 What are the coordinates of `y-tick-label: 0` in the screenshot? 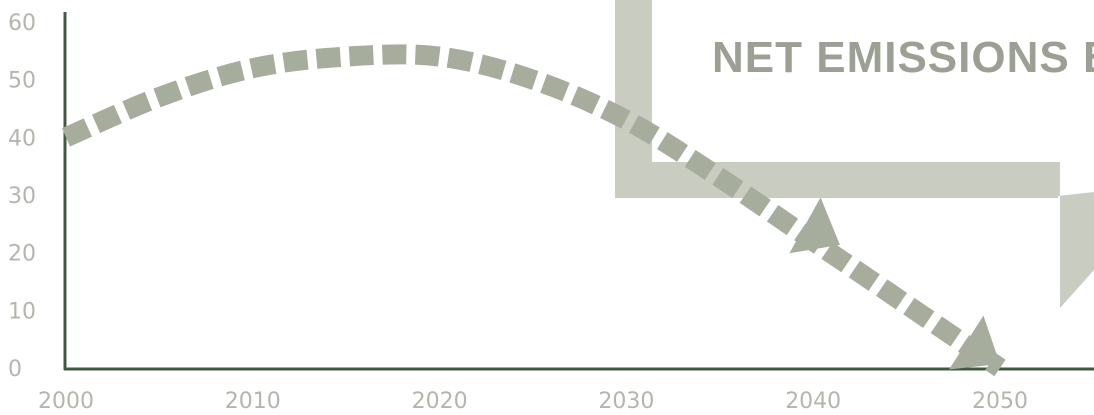 It's located at (15, 369).